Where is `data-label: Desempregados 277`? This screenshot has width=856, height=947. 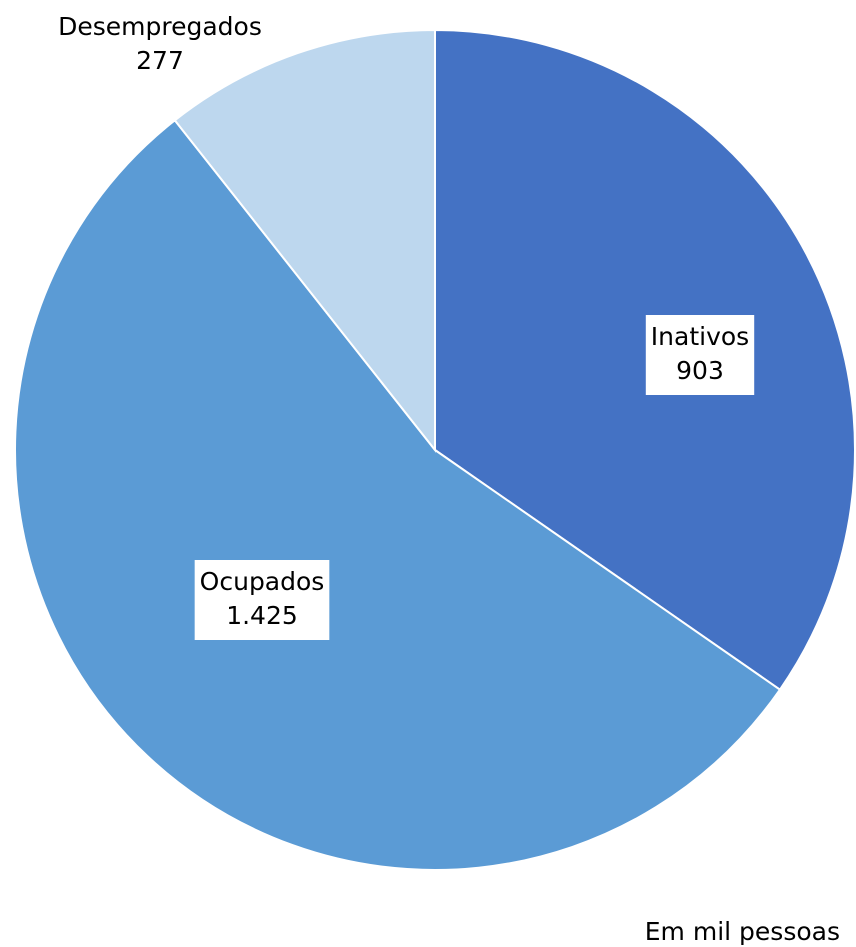 data-label: Desempregados 277 is located at coordinates (160, 43).